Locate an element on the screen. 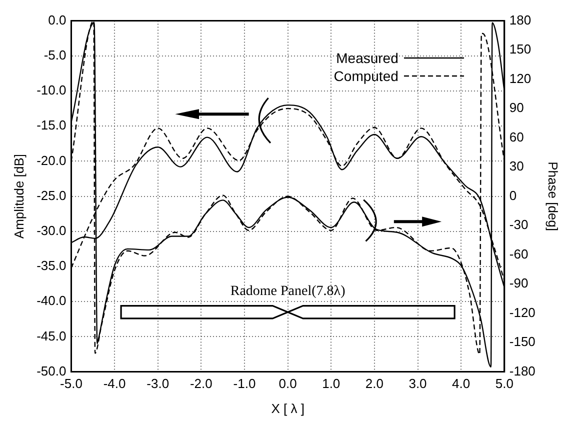 The height and width of the screenshot is (429, 576). y2-axis-title: Phase [deg] is located at coordinates (553, 196).